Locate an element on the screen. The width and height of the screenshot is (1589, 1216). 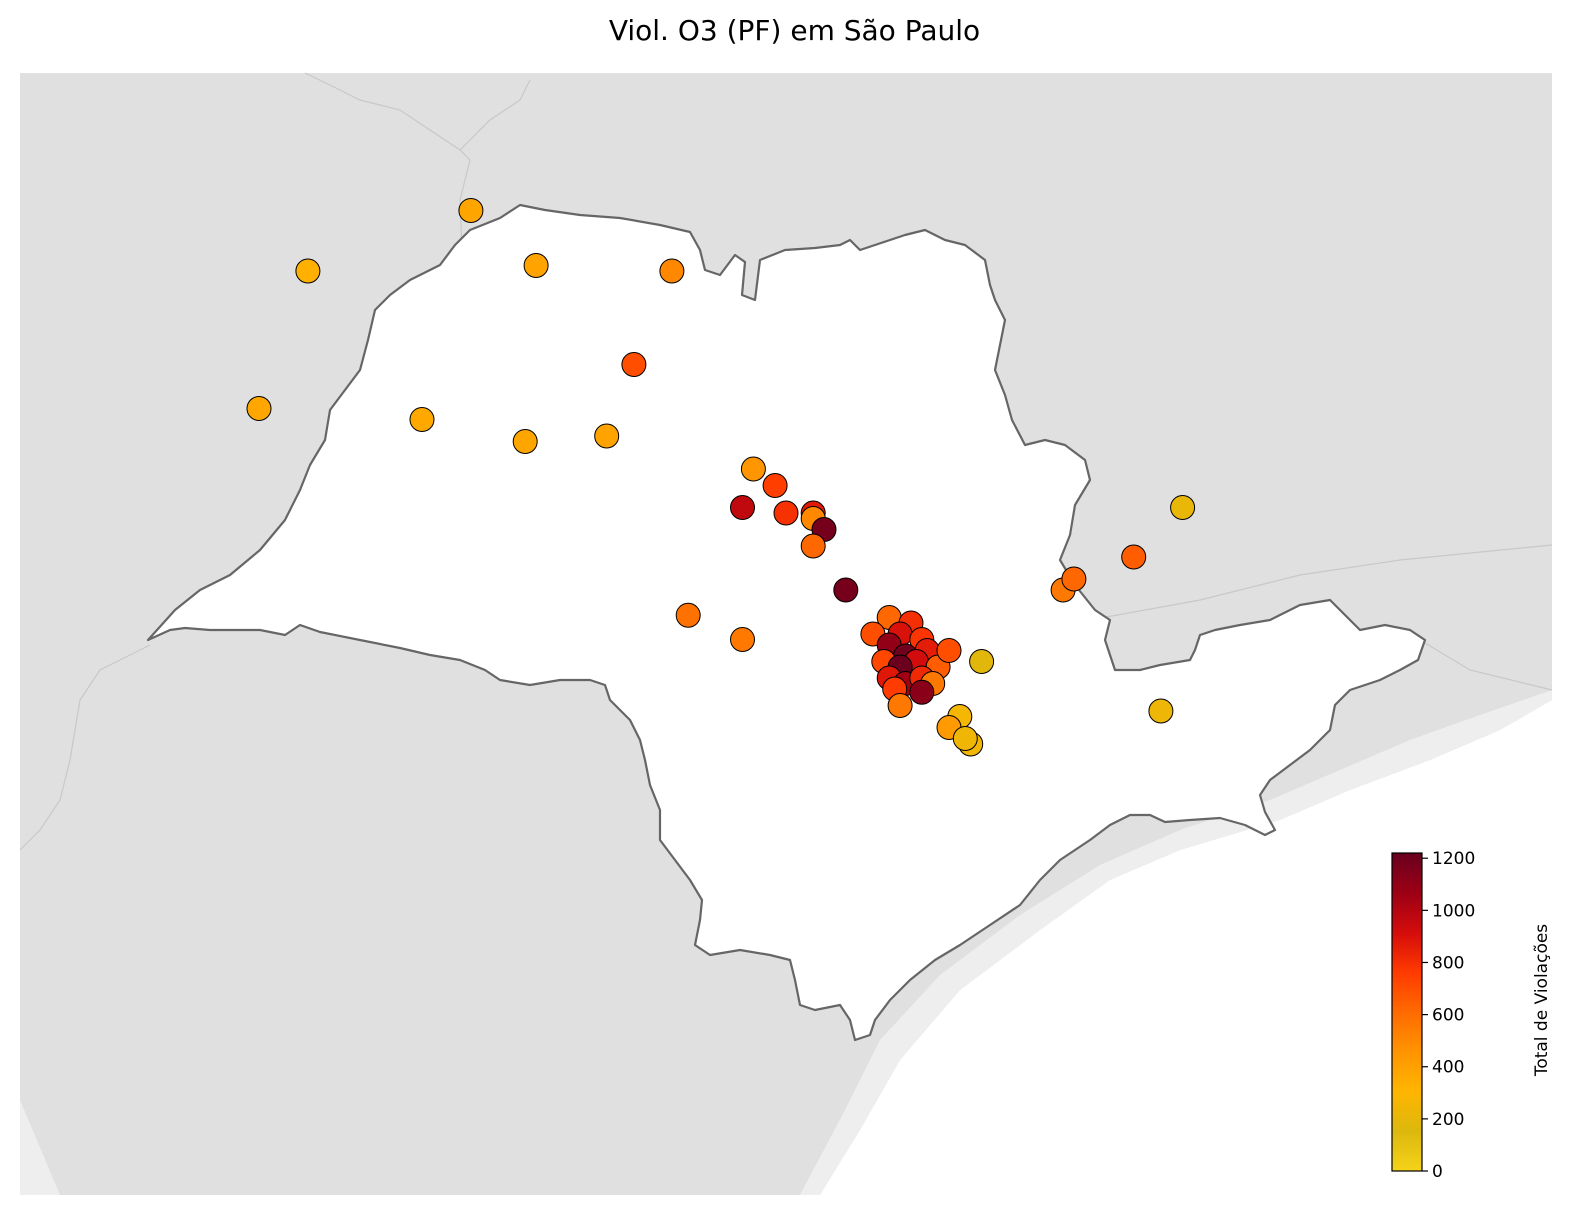
colorbar-tick-label: 600 is located at coordinates (1448, 1016).